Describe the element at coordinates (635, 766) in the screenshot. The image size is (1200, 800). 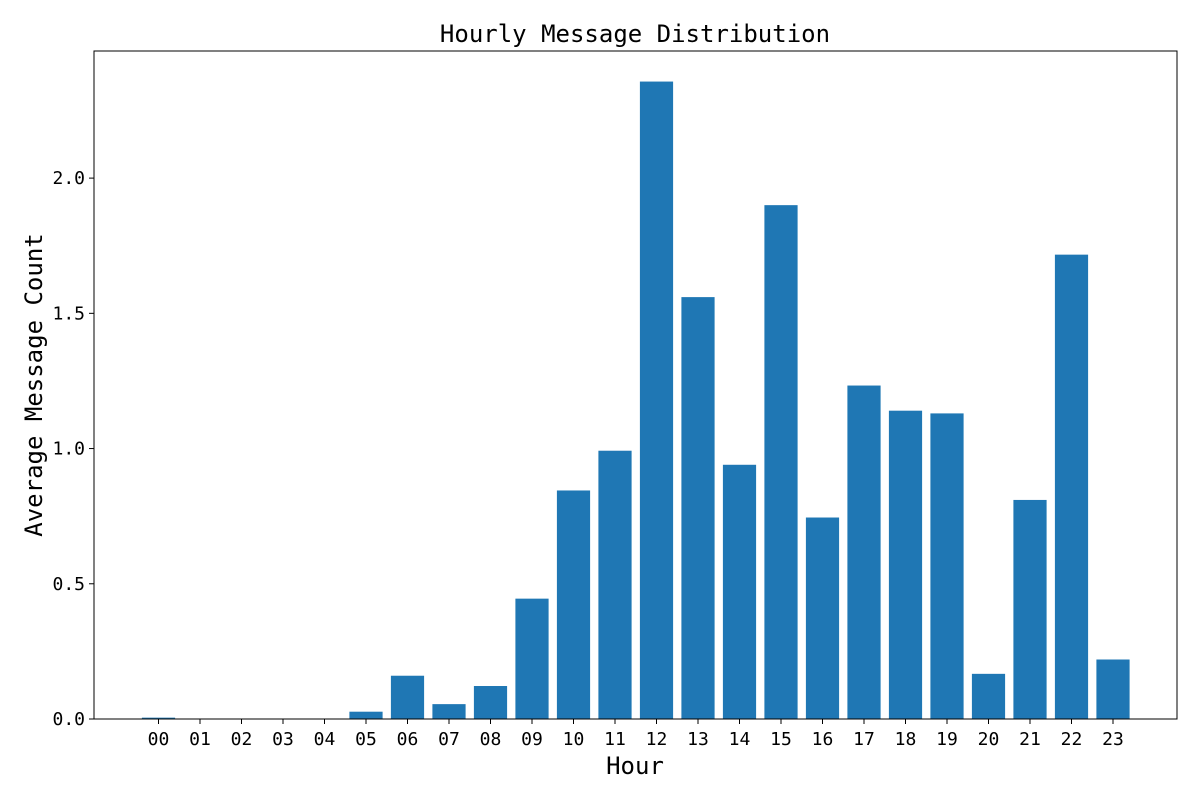
I see `x-axis-label: Hour` at that location.